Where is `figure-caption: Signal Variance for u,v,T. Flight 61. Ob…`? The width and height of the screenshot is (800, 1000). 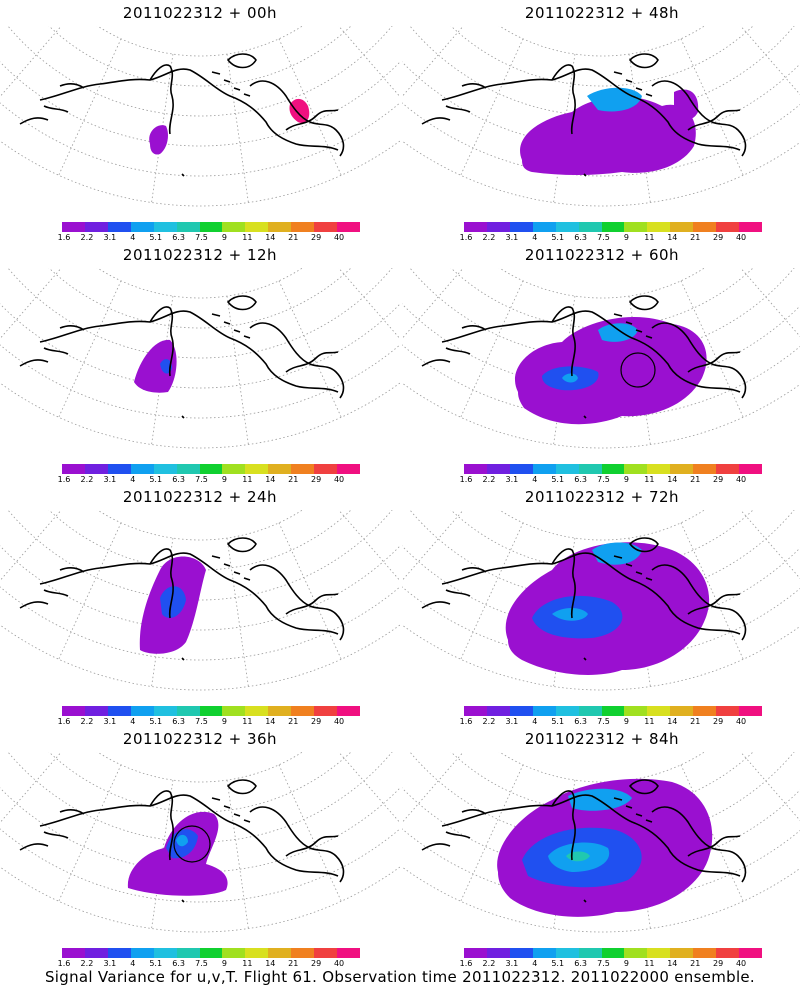 figure-caption: Signal Variance for u,v,T. Flight 61. Ob… is located at coordinates (400, 977).